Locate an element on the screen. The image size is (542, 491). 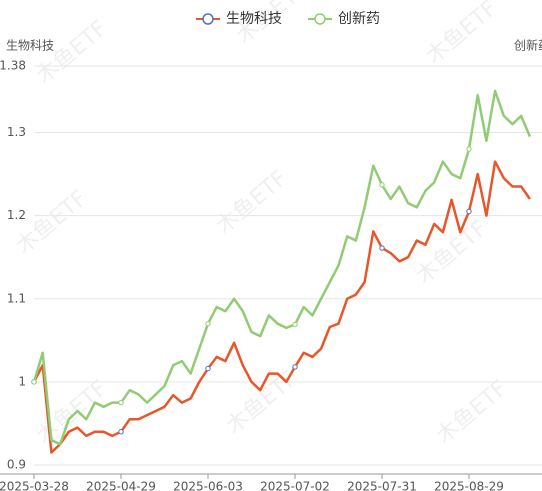
y-tick-label: 1.2 is located at coordinates (16, 215).